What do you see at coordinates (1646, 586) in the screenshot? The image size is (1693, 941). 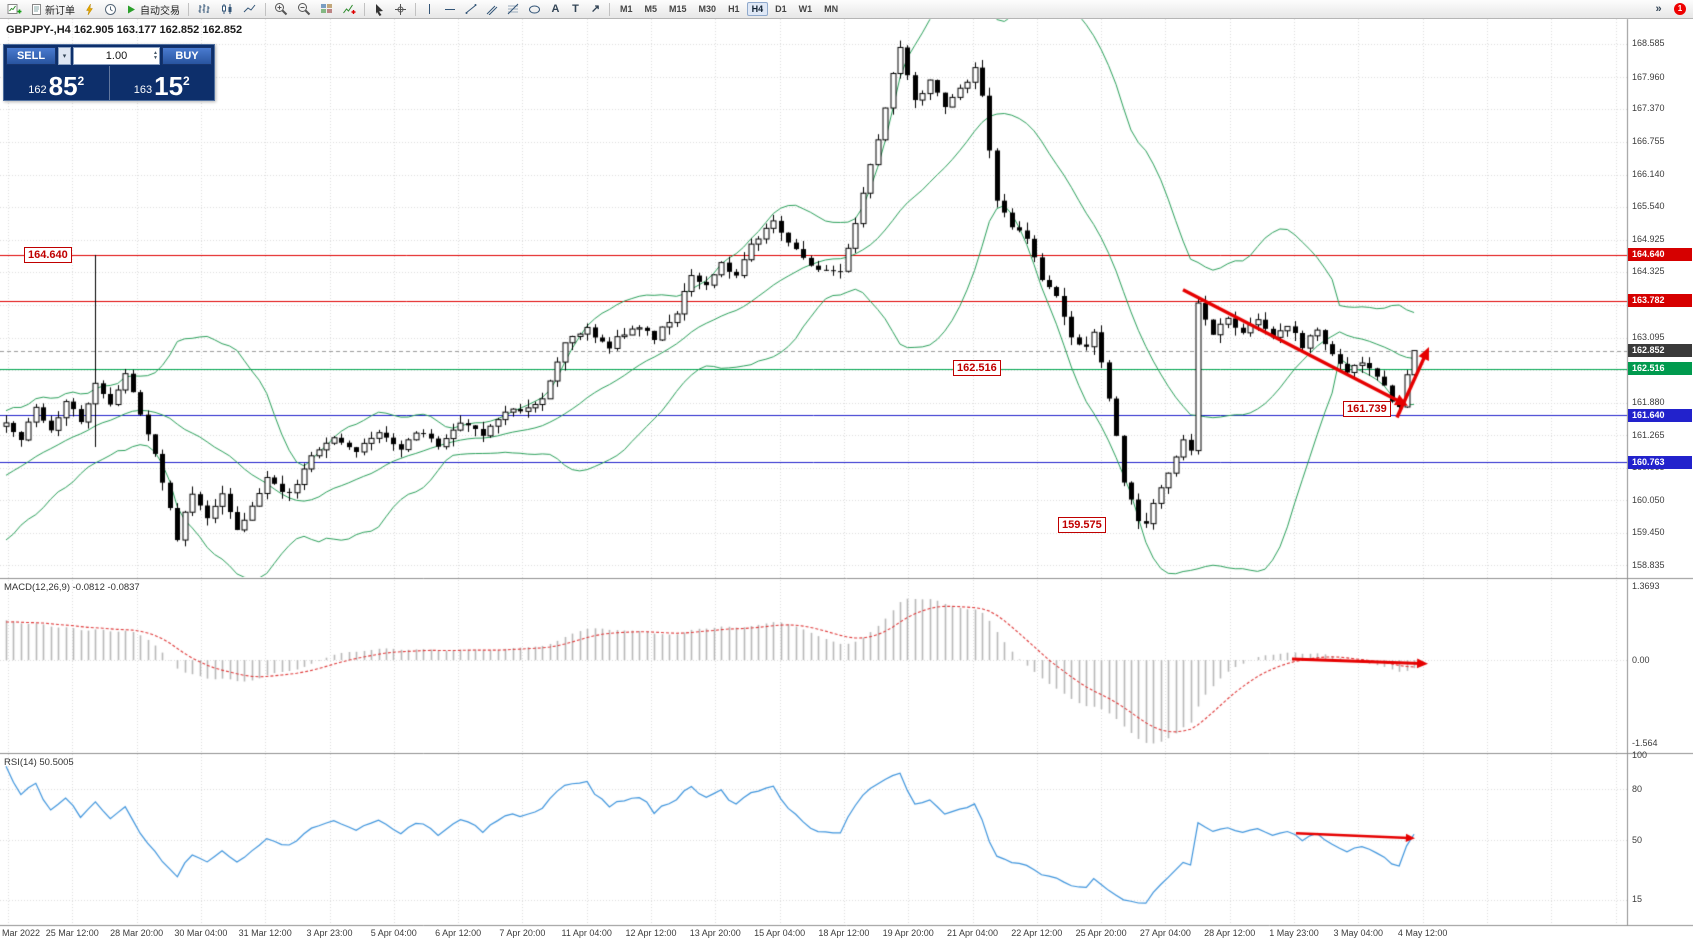 I see `macd-scale-label: 1.3693` at bounding box center [1646, 586].